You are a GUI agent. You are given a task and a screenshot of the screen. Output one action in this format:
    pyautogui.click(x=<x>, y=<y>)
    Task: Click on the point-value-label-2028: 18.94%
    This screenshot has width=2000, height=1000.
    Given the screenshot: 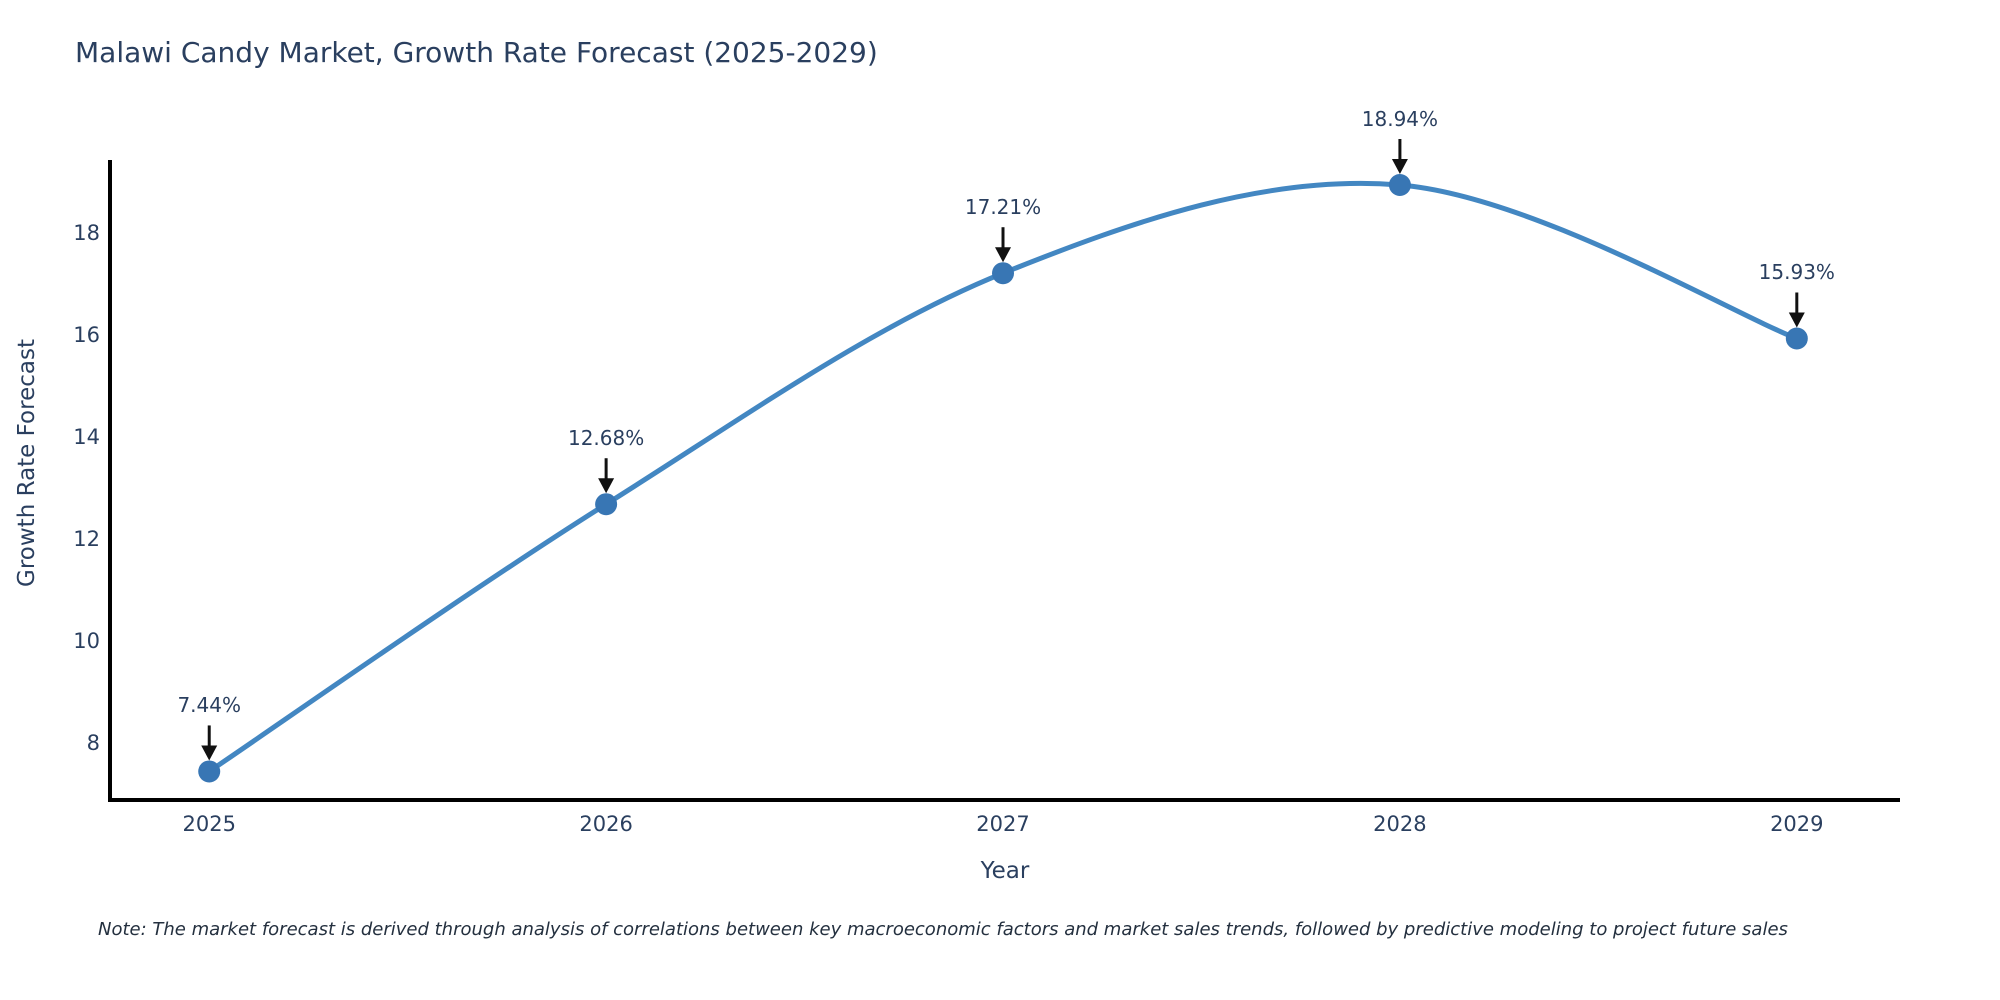 What is the action you would take?
    pyautogui.click(x=1400, y=118)
    